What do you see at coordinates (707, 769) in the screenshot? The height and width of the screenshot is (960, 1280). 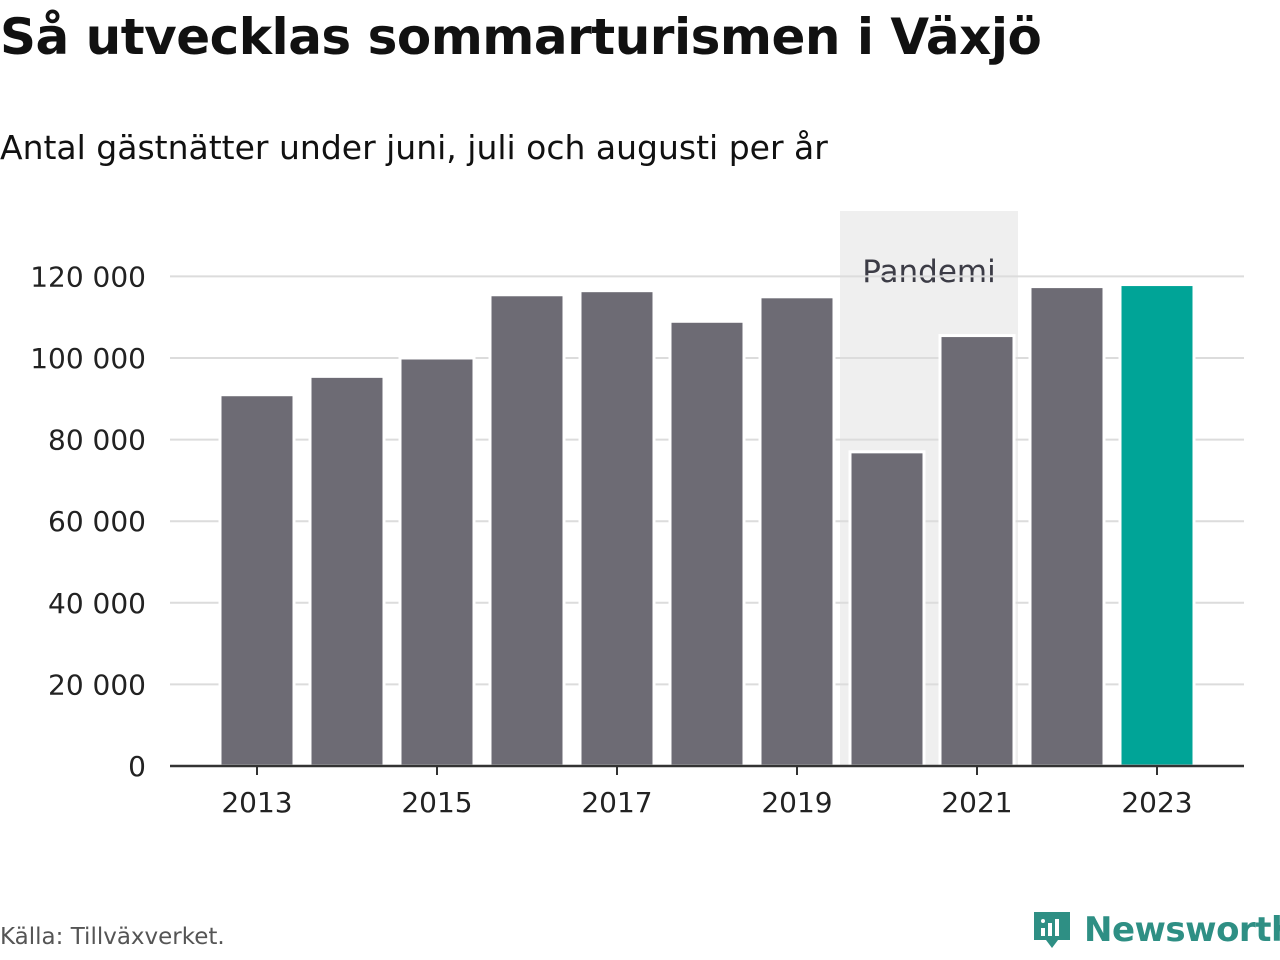 I see `x-axis` at bounding box center [707, 769].